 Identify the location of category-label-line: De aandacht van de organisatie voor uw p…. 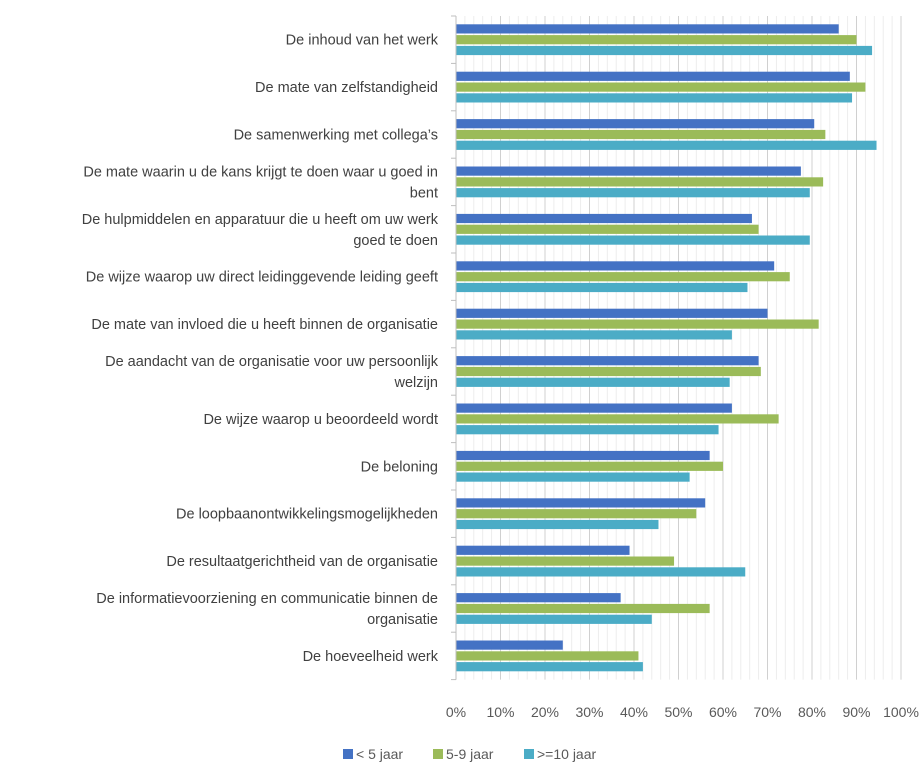
(272, 362).